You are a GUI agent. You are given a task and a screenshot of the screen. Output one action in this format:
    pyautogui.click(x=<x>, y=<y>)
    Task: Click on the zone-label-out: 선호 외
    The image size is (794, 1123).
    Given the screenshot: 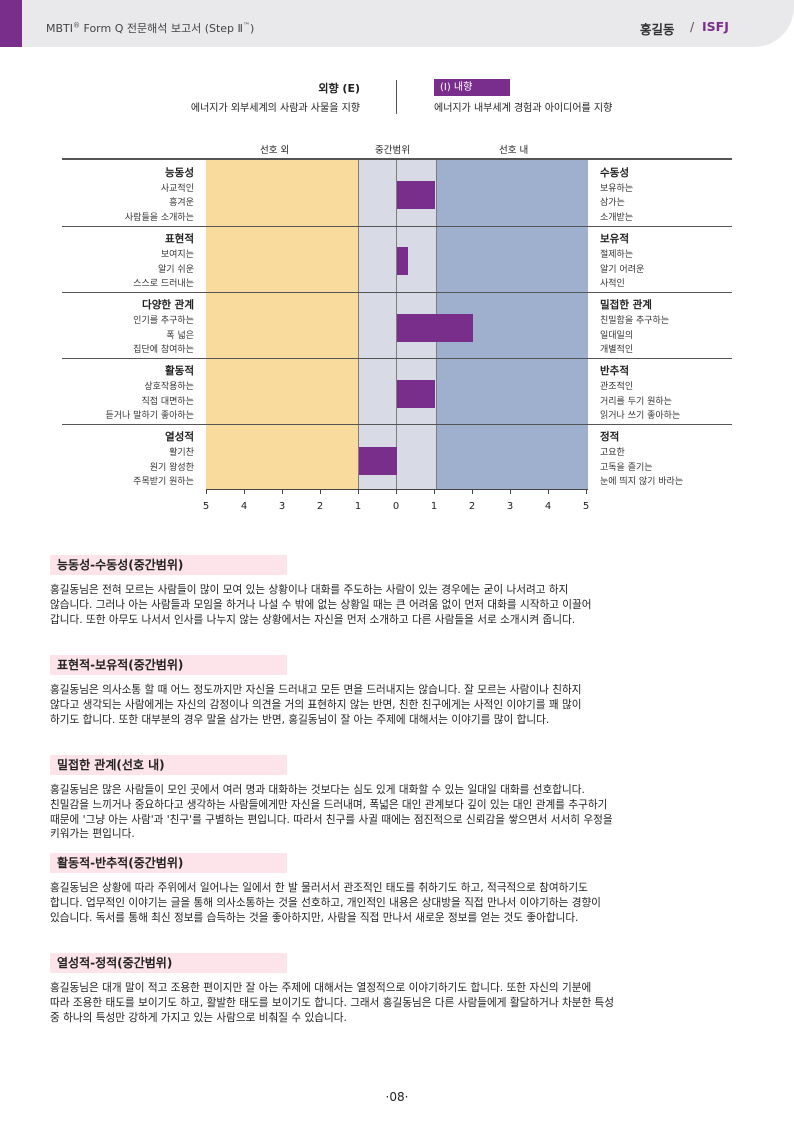 What is the action you would take?
    pyautogui.click(x=275, y=150)
    